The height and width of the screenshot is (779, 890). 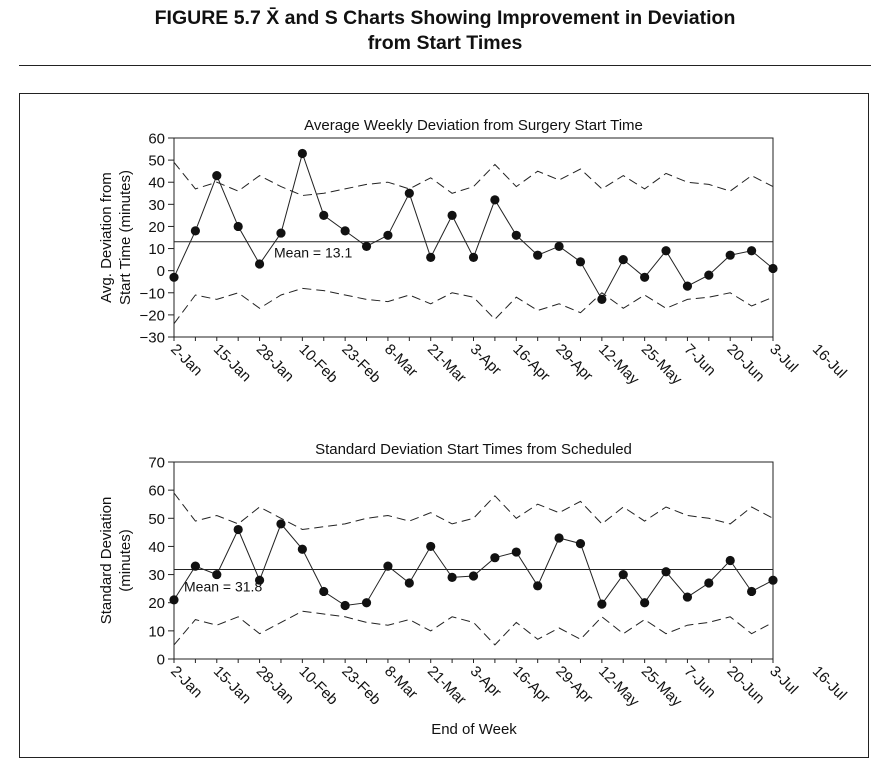 What do you see at coordinates (156, 547) in the screenshot?
I see `y-tick-label: 40` at bounding box center [156, 547].